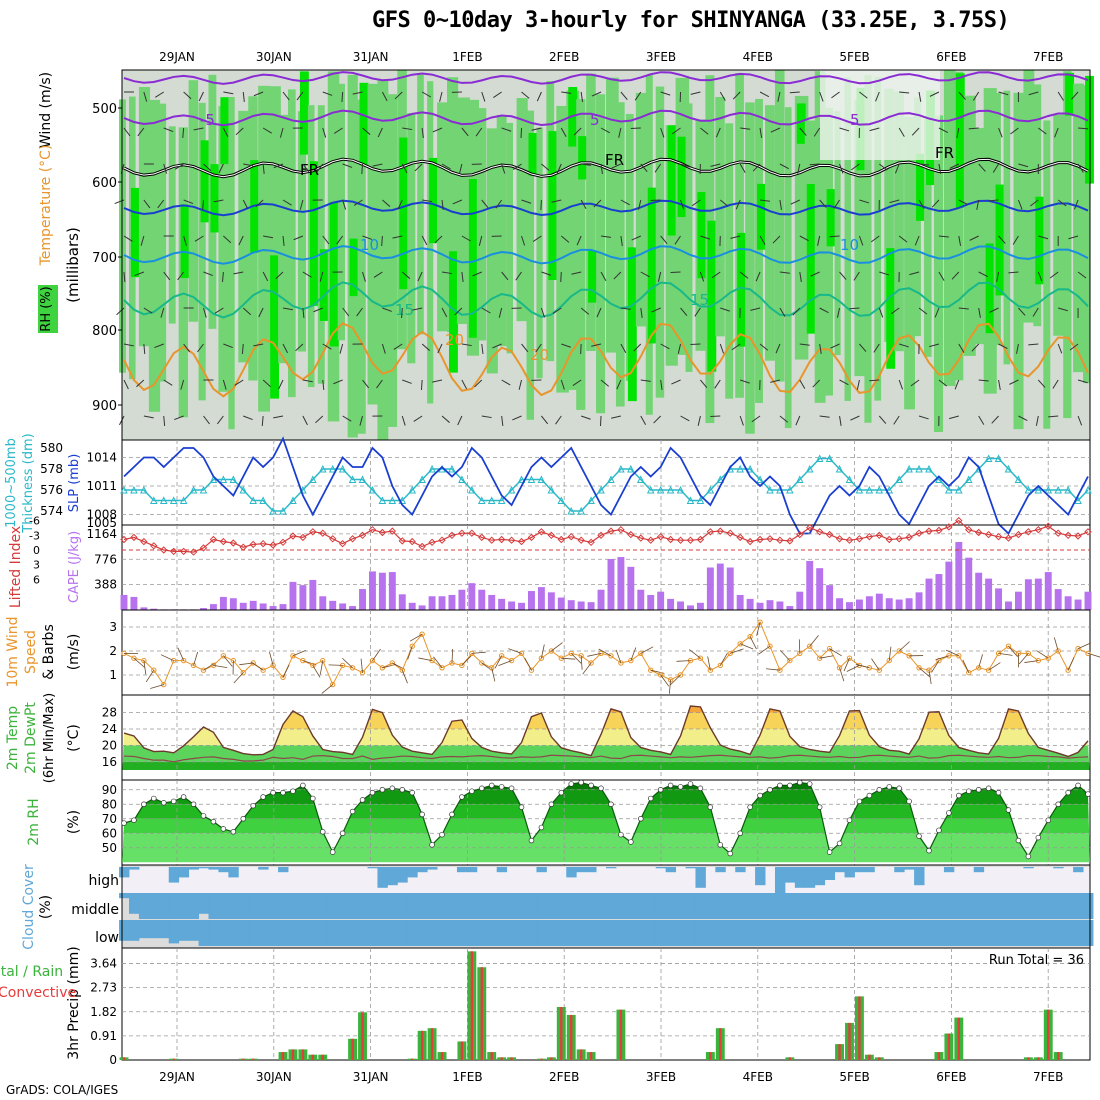 The width and height of the screenshot is (1100, 1100). What do you see at coordinates (74, 483) in the screenshot?
I see `slp-axis-label: SLP (mb)` at bounding box center [74, 483].